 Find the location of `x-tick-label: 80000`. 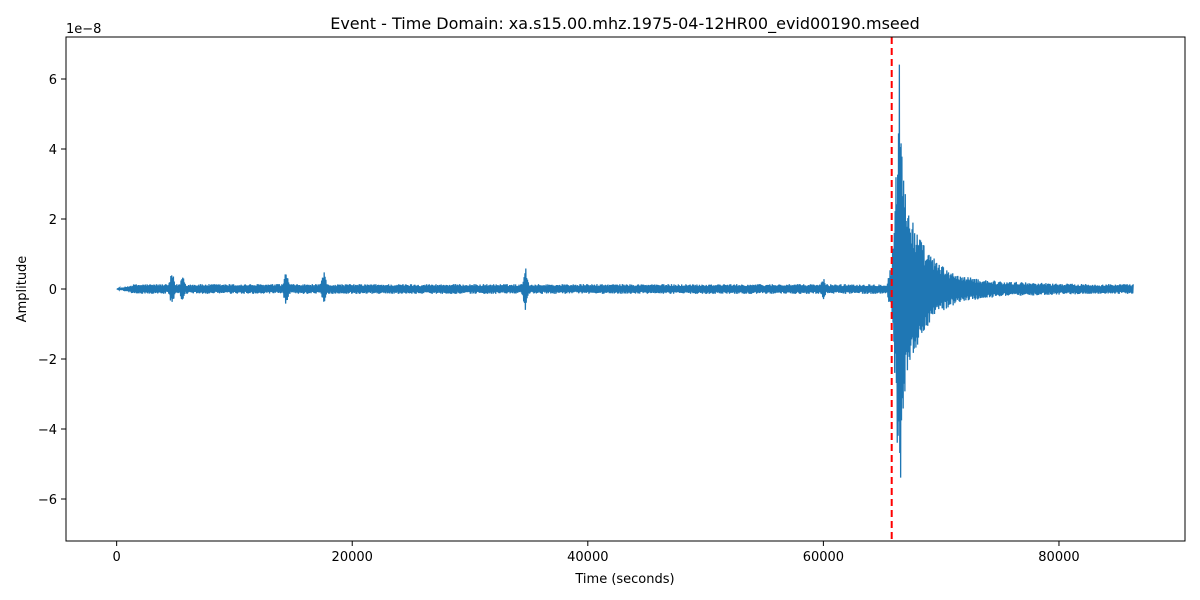

x-tick-label: 80000 is located at coordinates (1058, 557).